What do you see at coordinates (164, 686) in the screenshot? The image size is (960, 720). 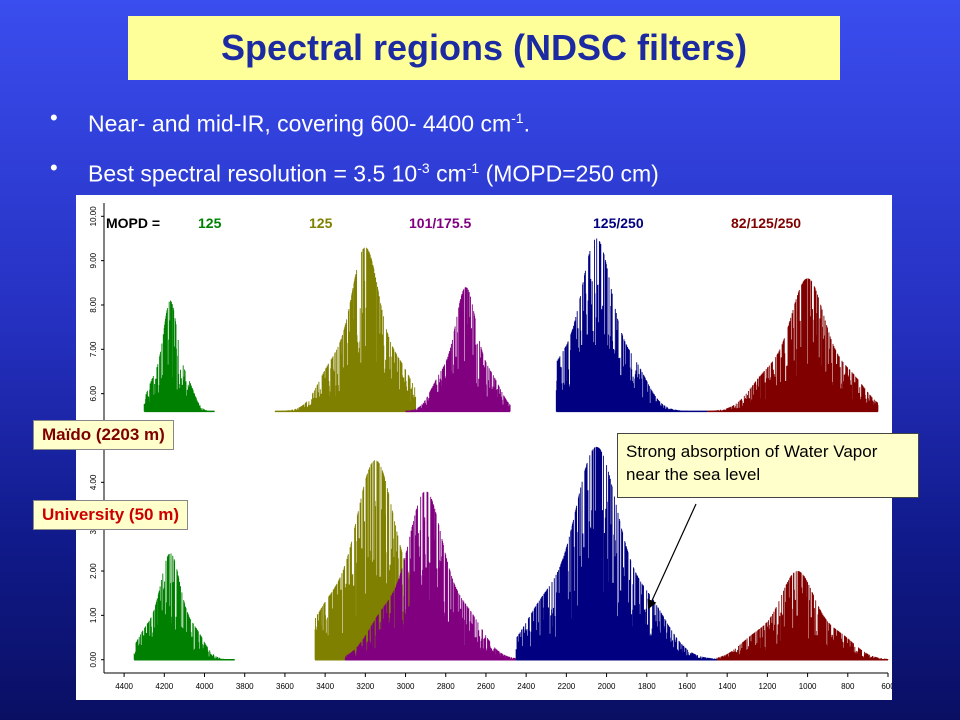 I see `x-tick-label: 4200` at bounding box center [164, 686].